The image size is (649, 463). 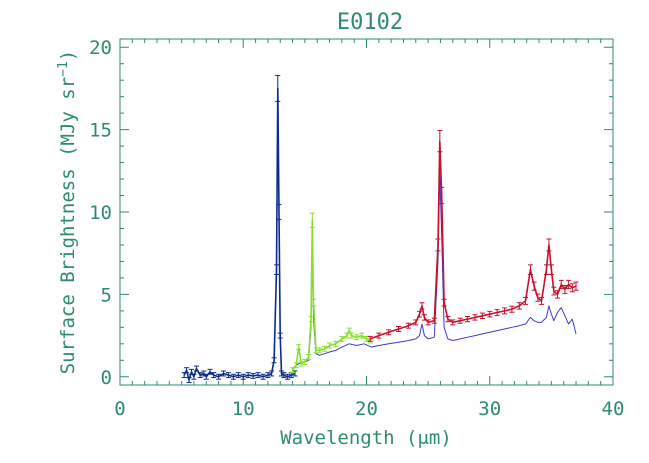 I want to click on y-tick-label: 0, so click(x=106, y=378).